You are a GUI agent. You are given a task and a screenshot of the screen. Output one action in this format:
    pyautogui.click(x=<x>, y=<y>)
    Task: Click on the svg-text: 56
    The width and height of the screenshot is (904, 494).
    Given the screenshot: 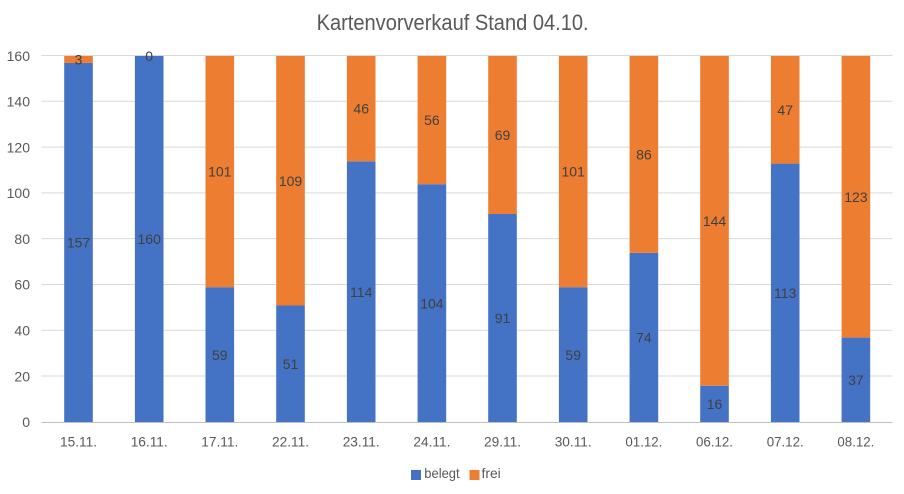 What is the action you would take?
    pyautogui.click(x=432, y=120)
    